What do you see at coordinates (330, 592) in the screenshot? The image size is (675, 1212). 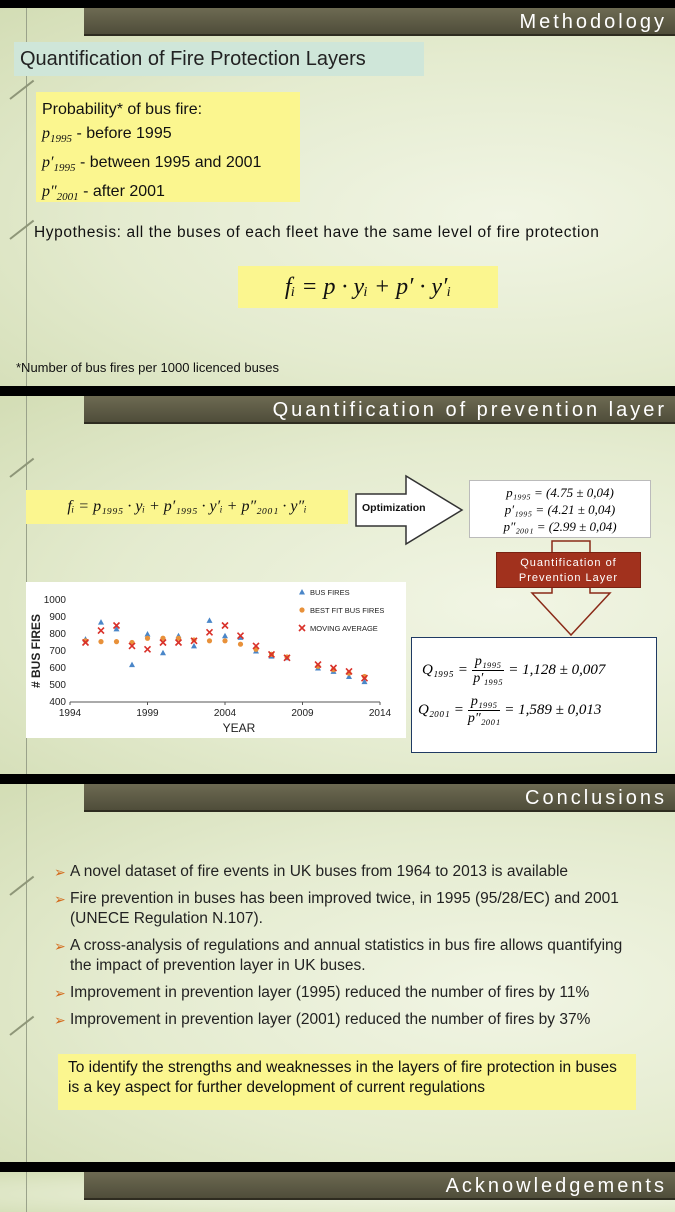 I see `legend-label: BUS FIRES` at bounding box center [330, 592].